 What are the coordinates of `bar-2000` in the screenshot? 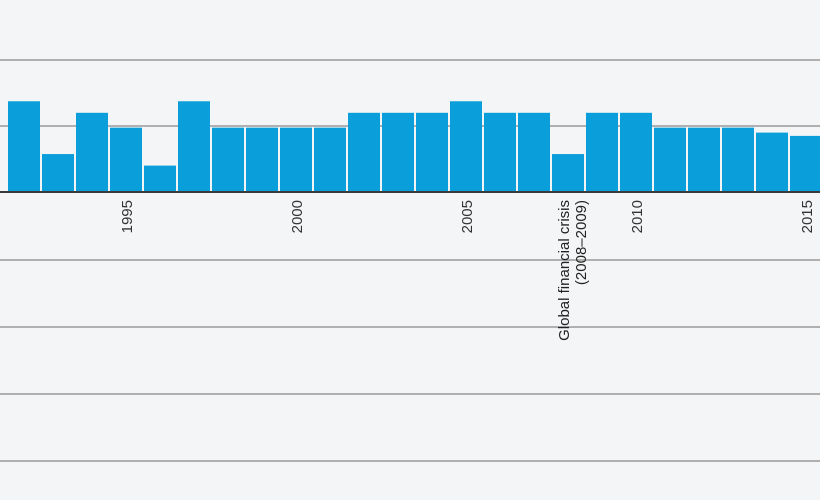 It's located at (296, 159).